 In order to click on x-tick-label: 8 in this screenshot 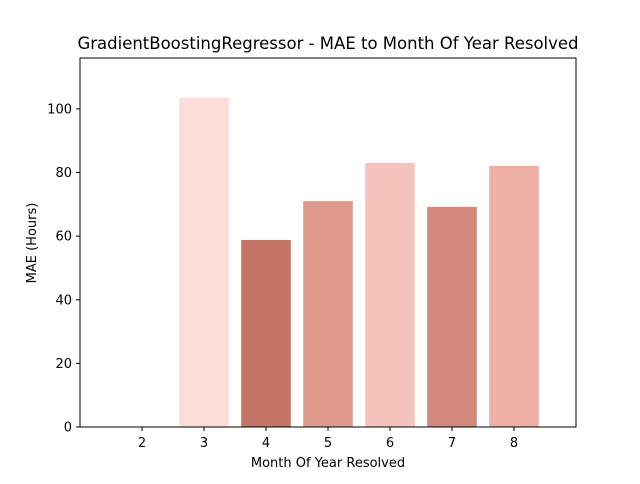, I will do `click(514, 443)`.